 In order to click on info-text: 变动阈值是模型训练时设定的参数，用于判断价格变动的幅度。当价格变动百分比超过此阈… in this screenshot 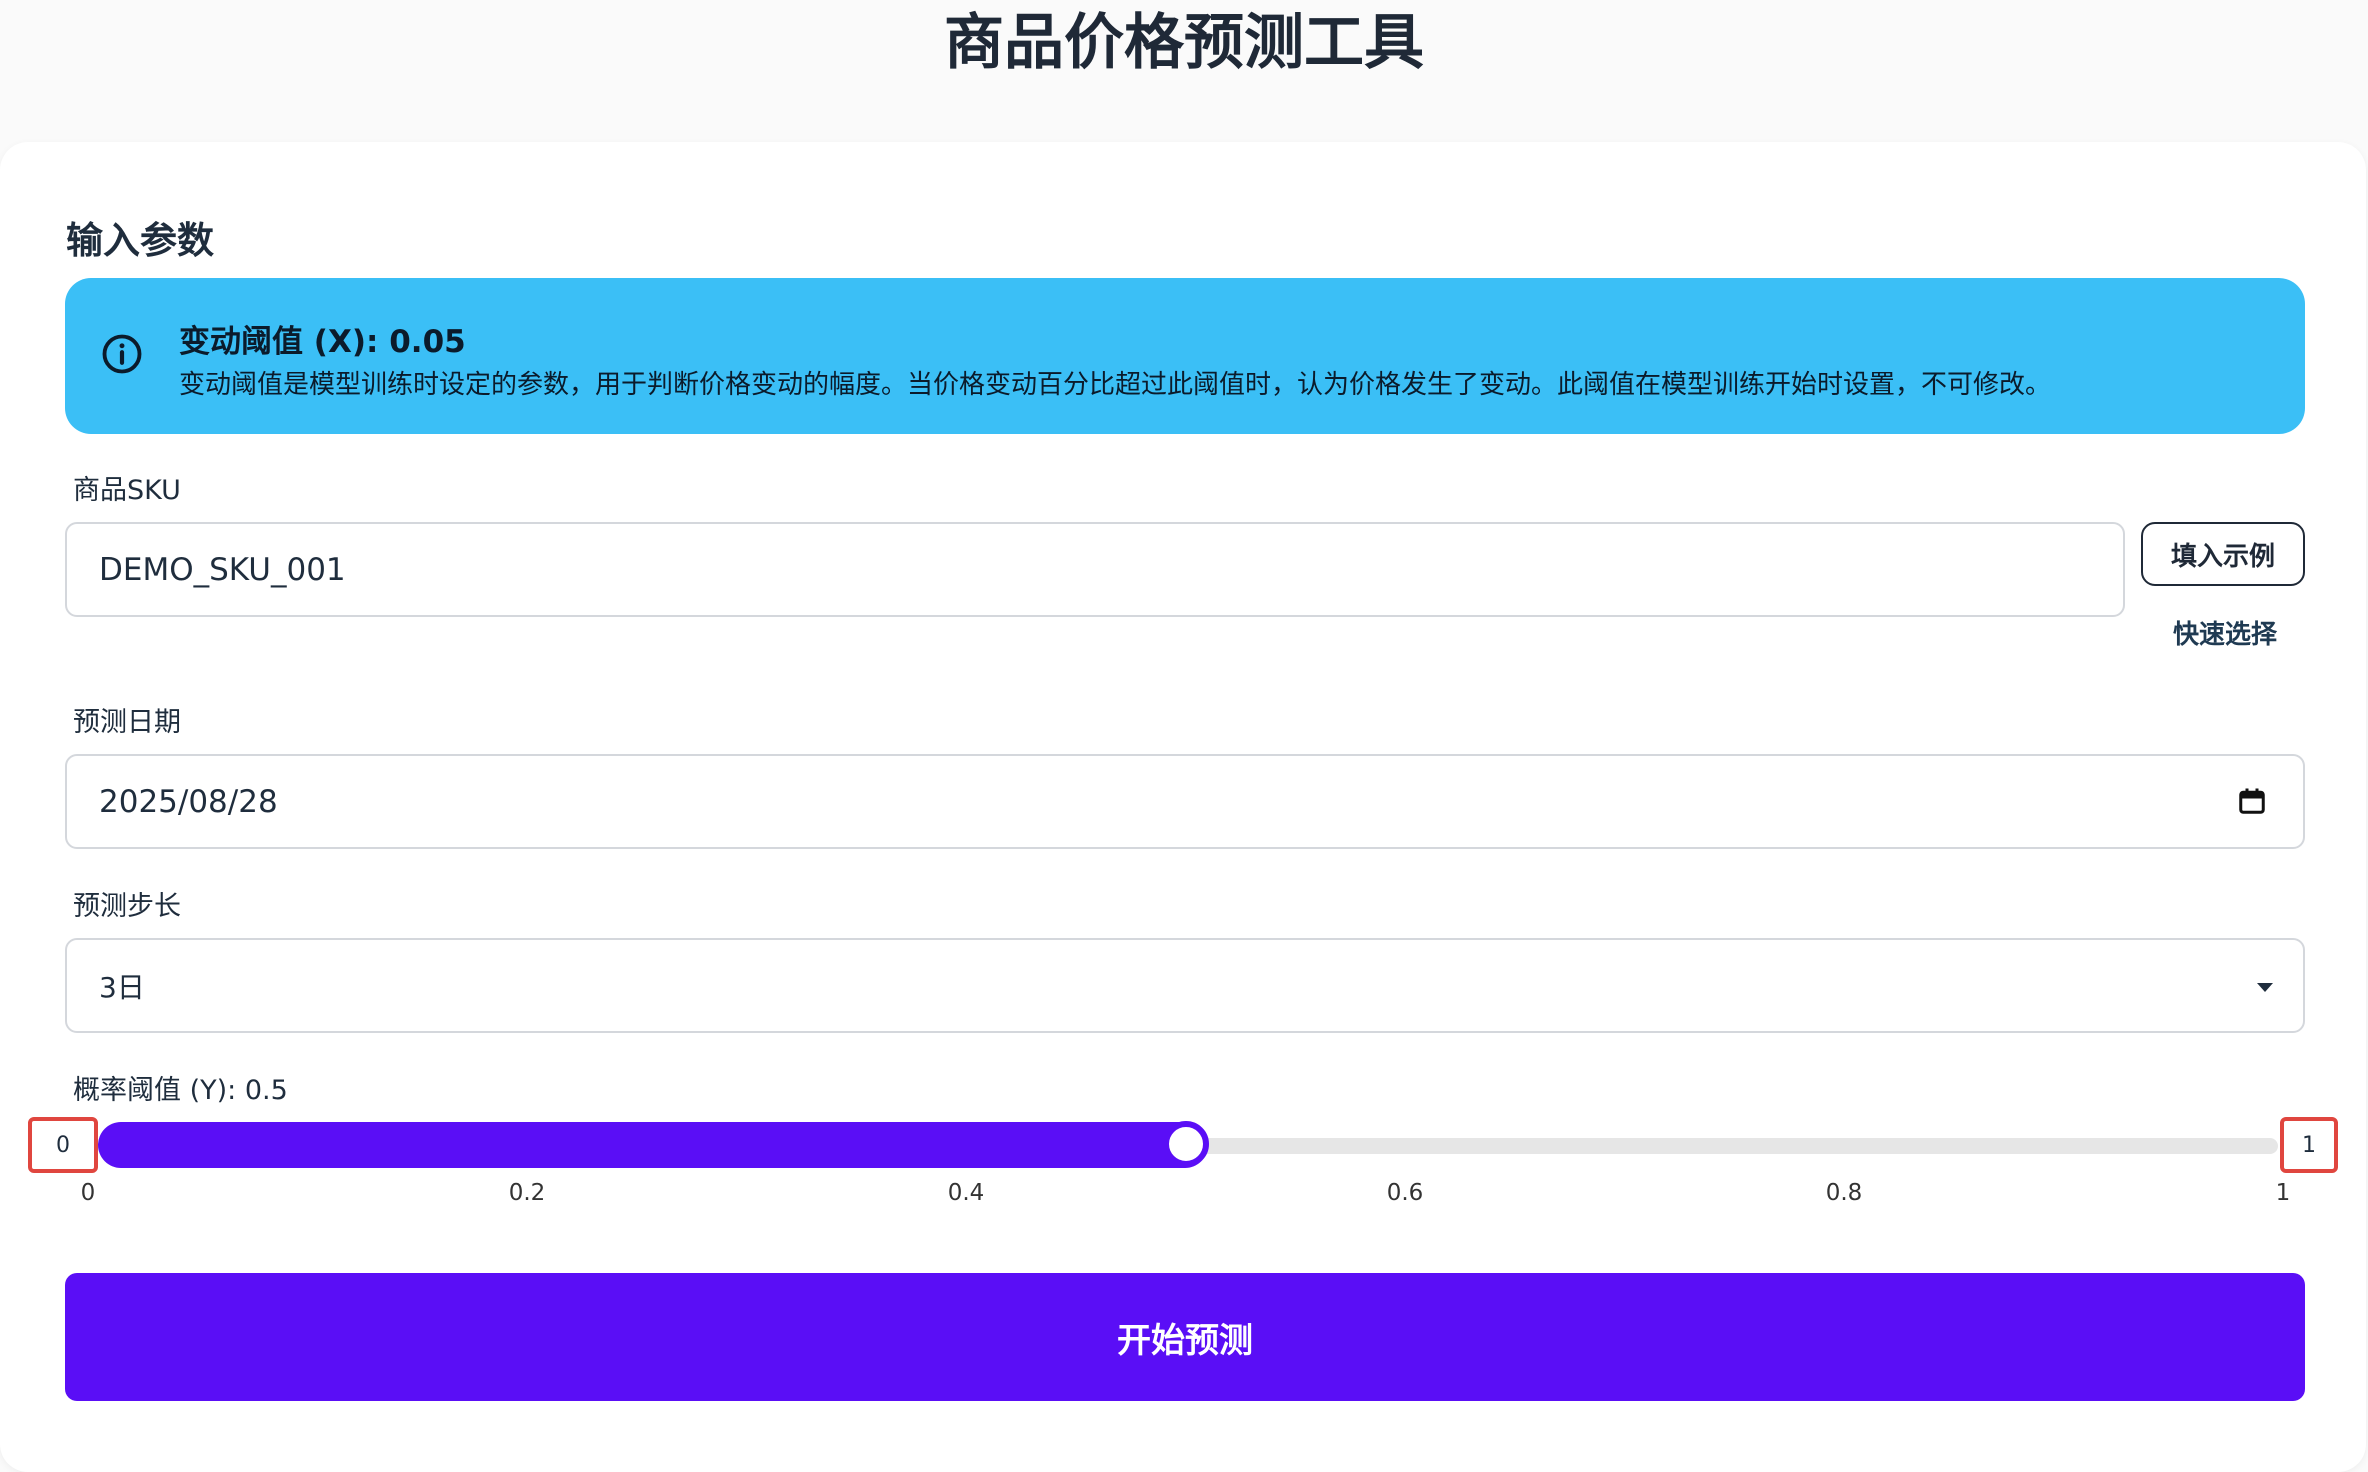, I will do `click(1115, 385)`.